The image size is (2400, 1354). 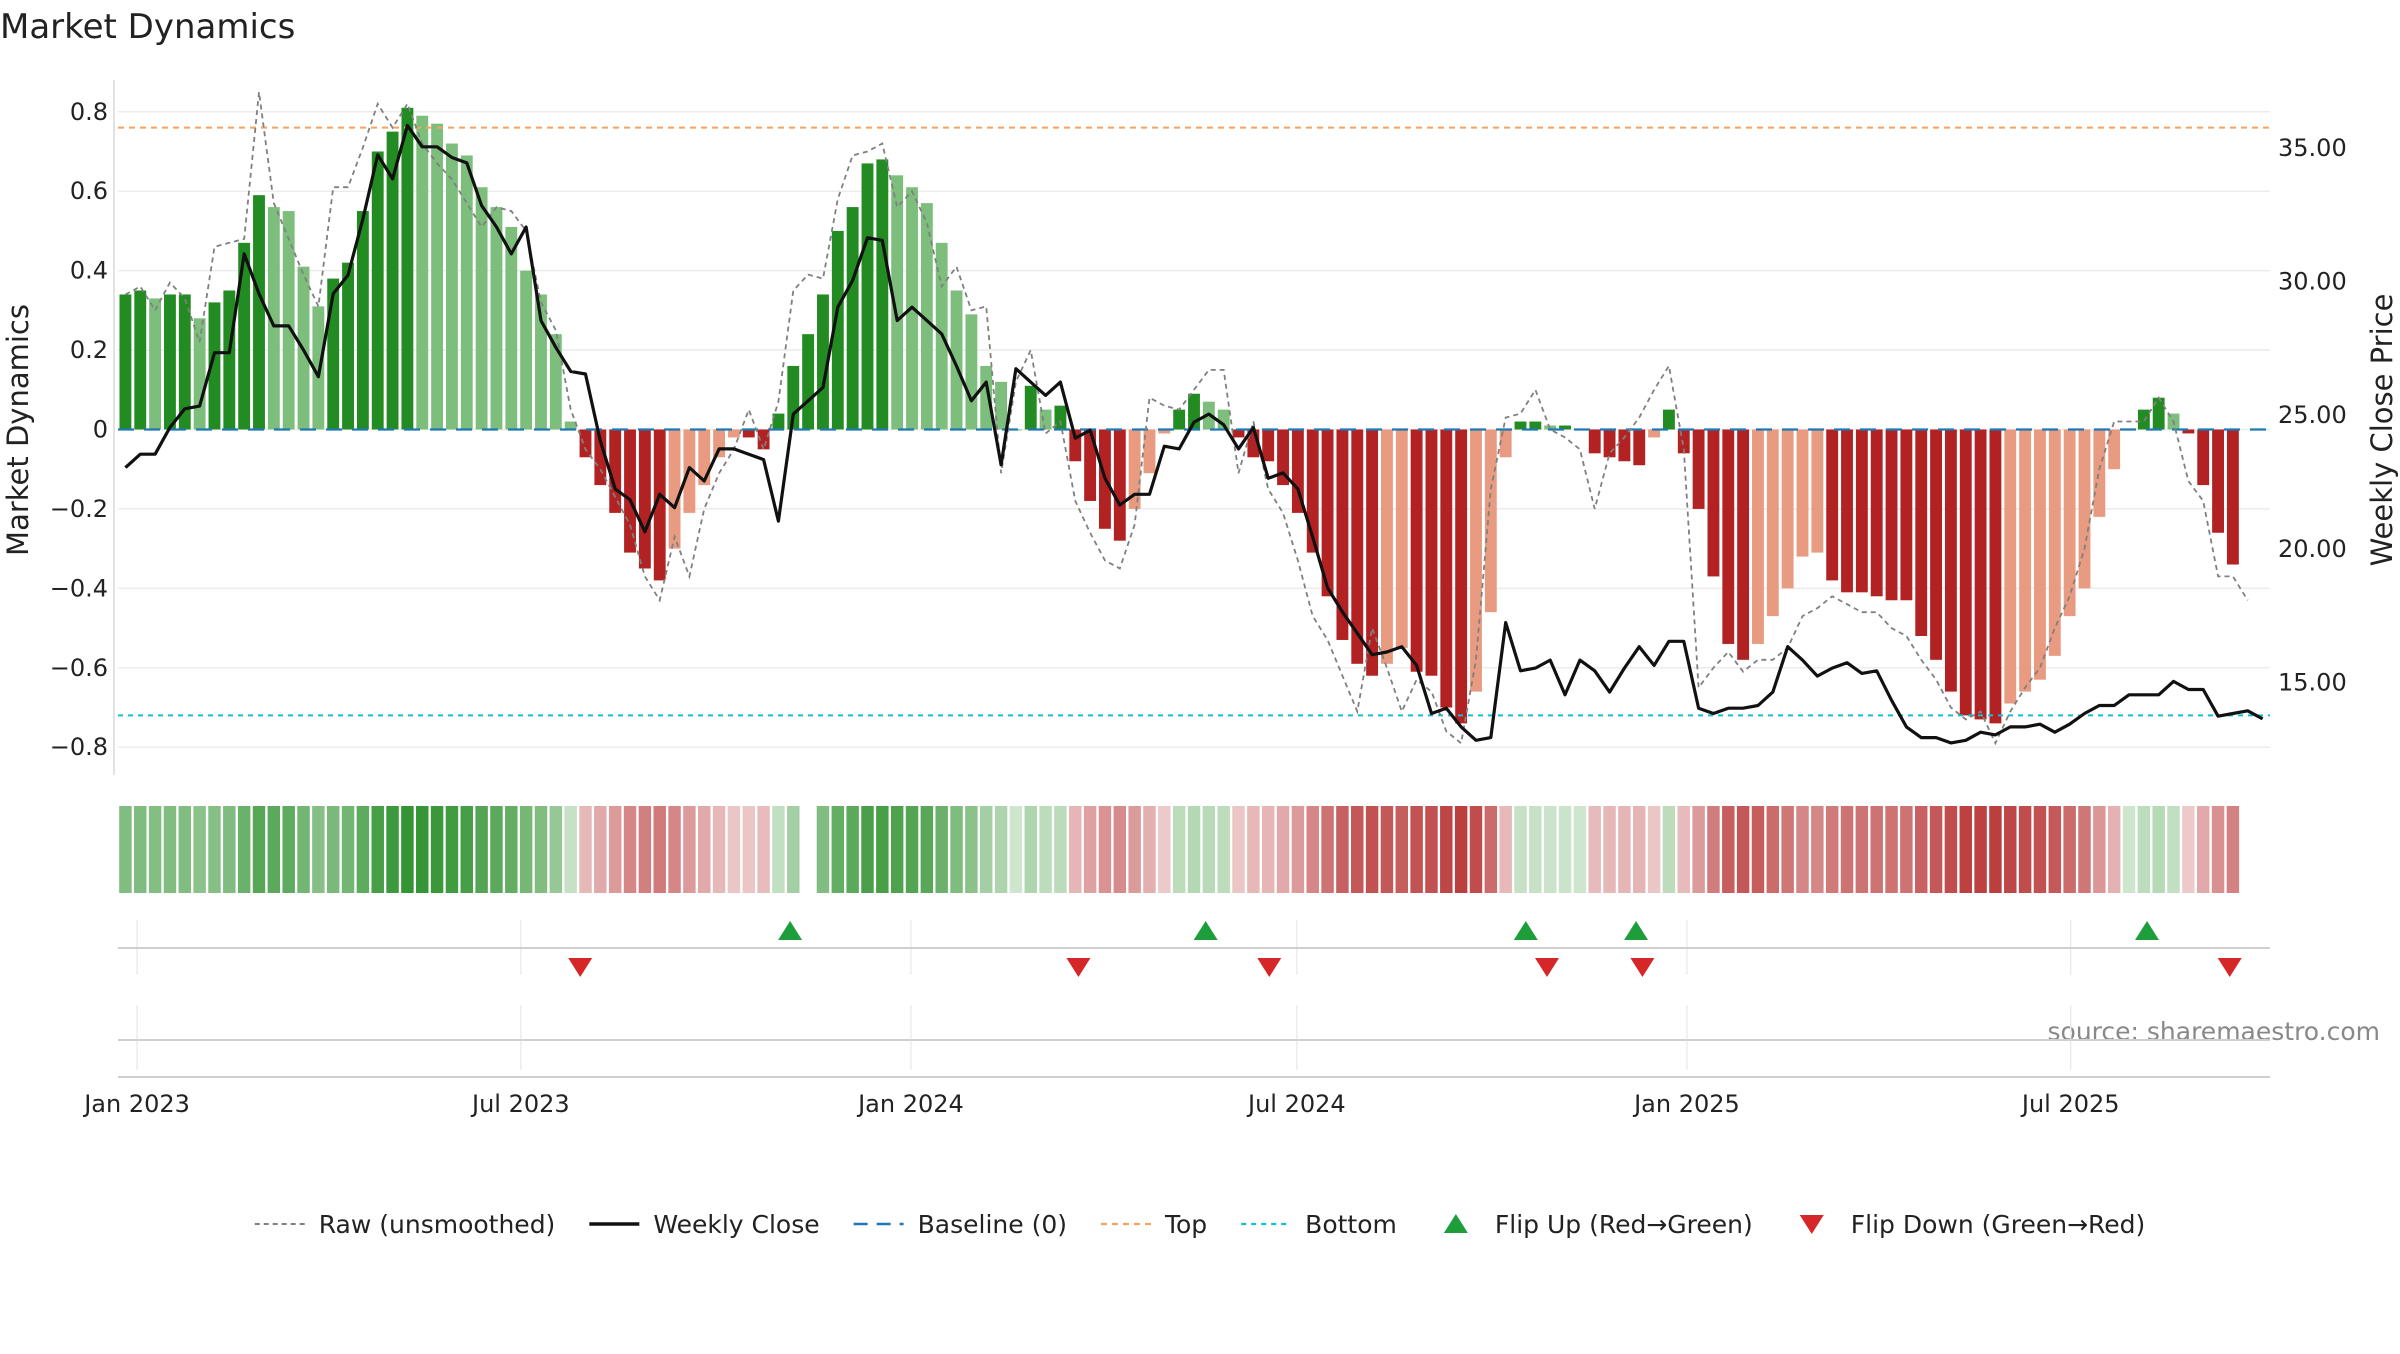 What do you see at coordinates (2312, 549) in the screenshot?
I see `y2-tick-label: 20.00` at bounding box center [2312, 549].